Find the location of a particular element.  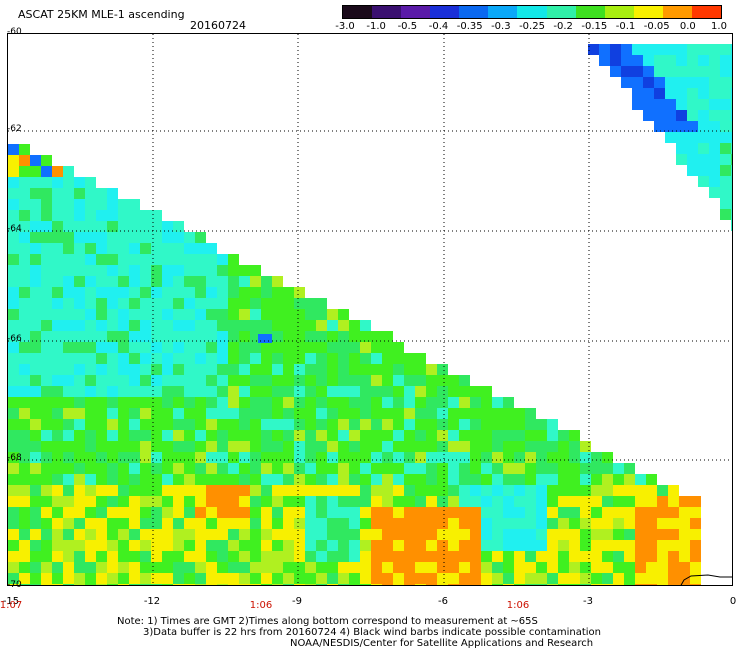

colorbar-tick-label: -0.3 is located at coordinates (501, 26).